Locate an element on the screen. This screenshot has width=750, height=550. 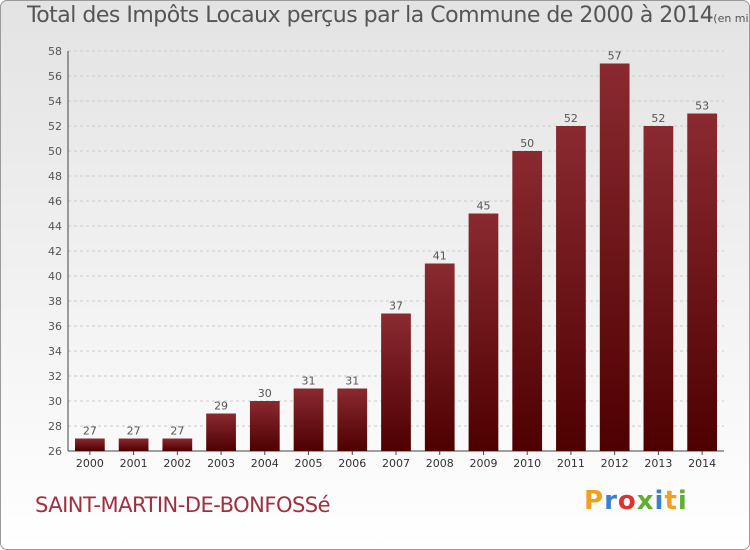
x-tick-label: 2009 is located at coordinates (483, 463).